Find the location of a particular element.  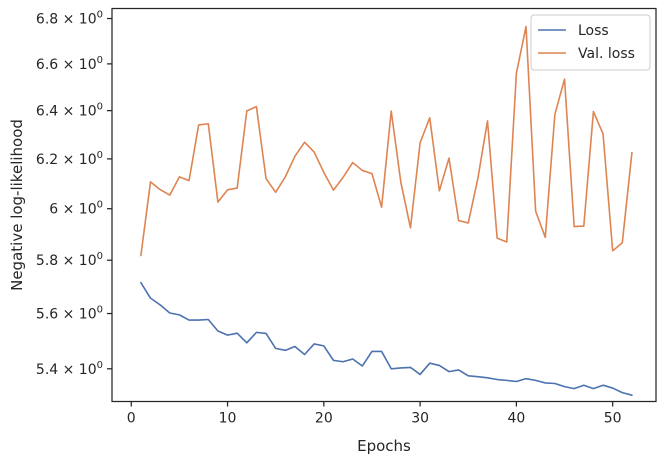

y-tick-label: 6.8 × 100 is located at coordinates (69, 19).